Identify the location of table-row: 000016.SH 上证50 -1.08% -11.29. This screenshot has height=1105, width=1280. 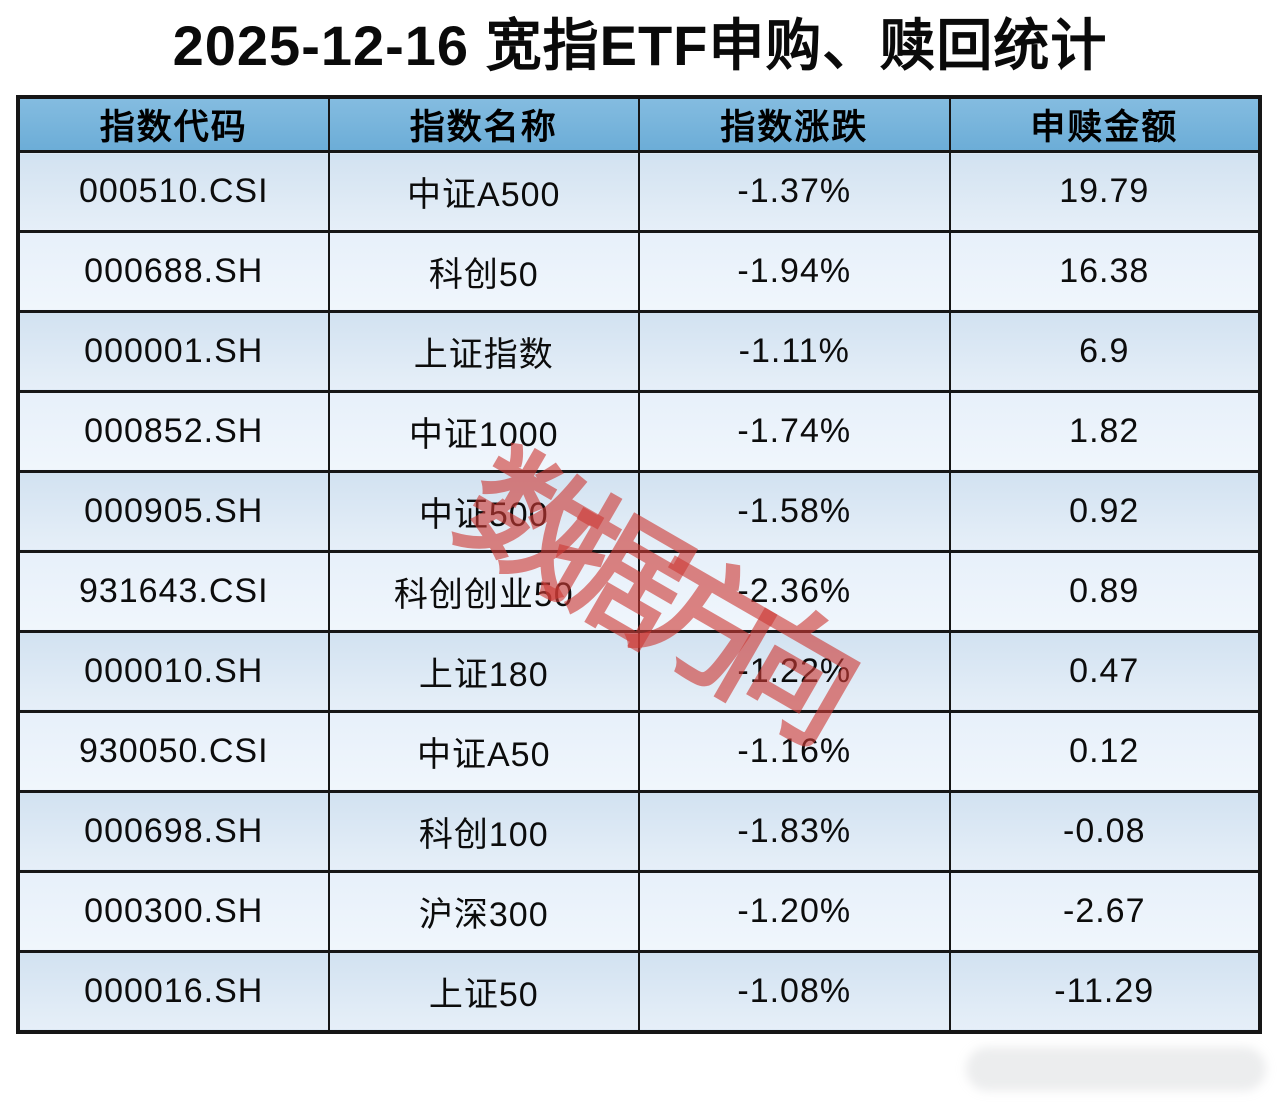
(639, 991).